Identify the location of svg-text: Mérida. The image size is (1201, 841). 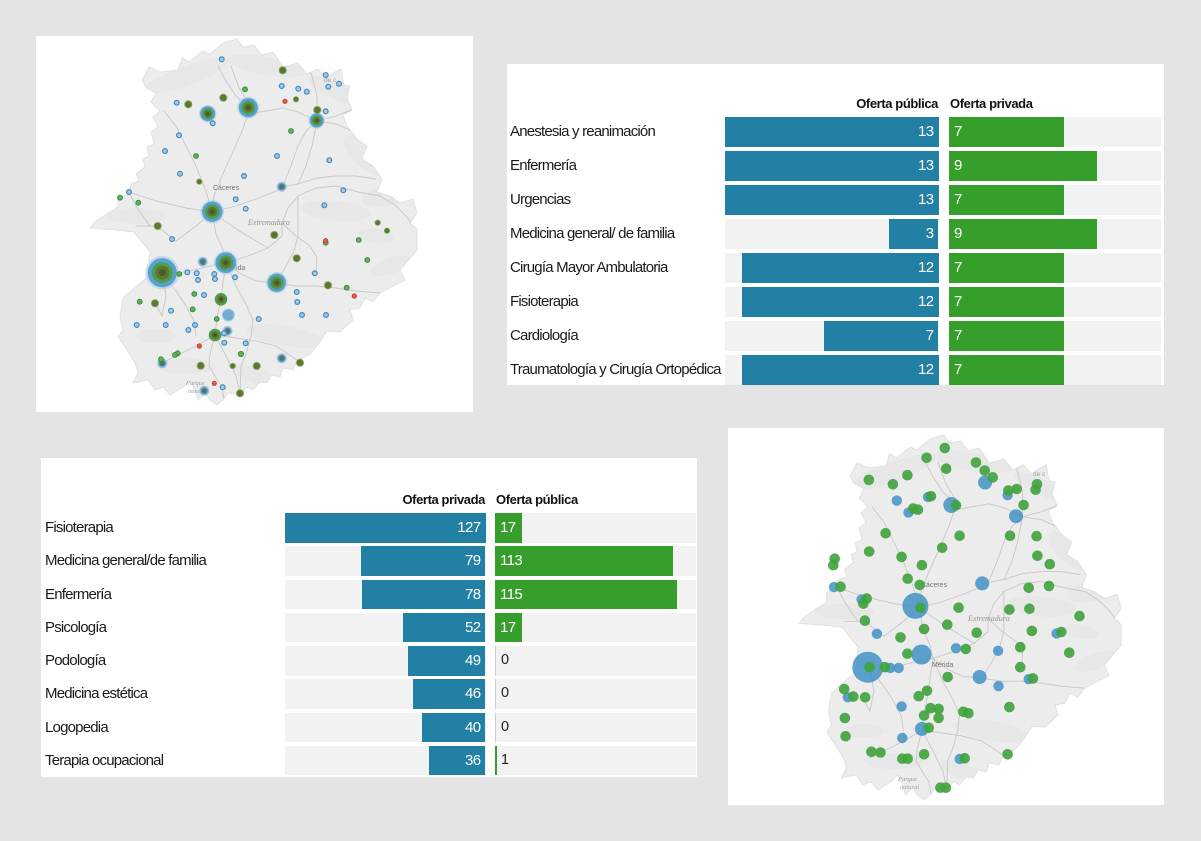
(943, 665).